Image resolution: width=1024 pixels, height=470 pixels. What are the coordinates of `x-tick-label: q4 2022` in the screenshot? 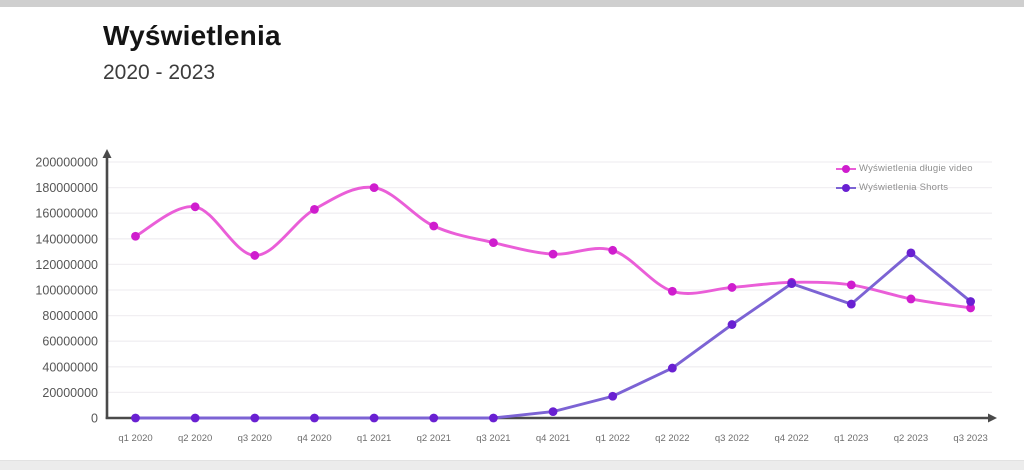 It's located at (791, 438).